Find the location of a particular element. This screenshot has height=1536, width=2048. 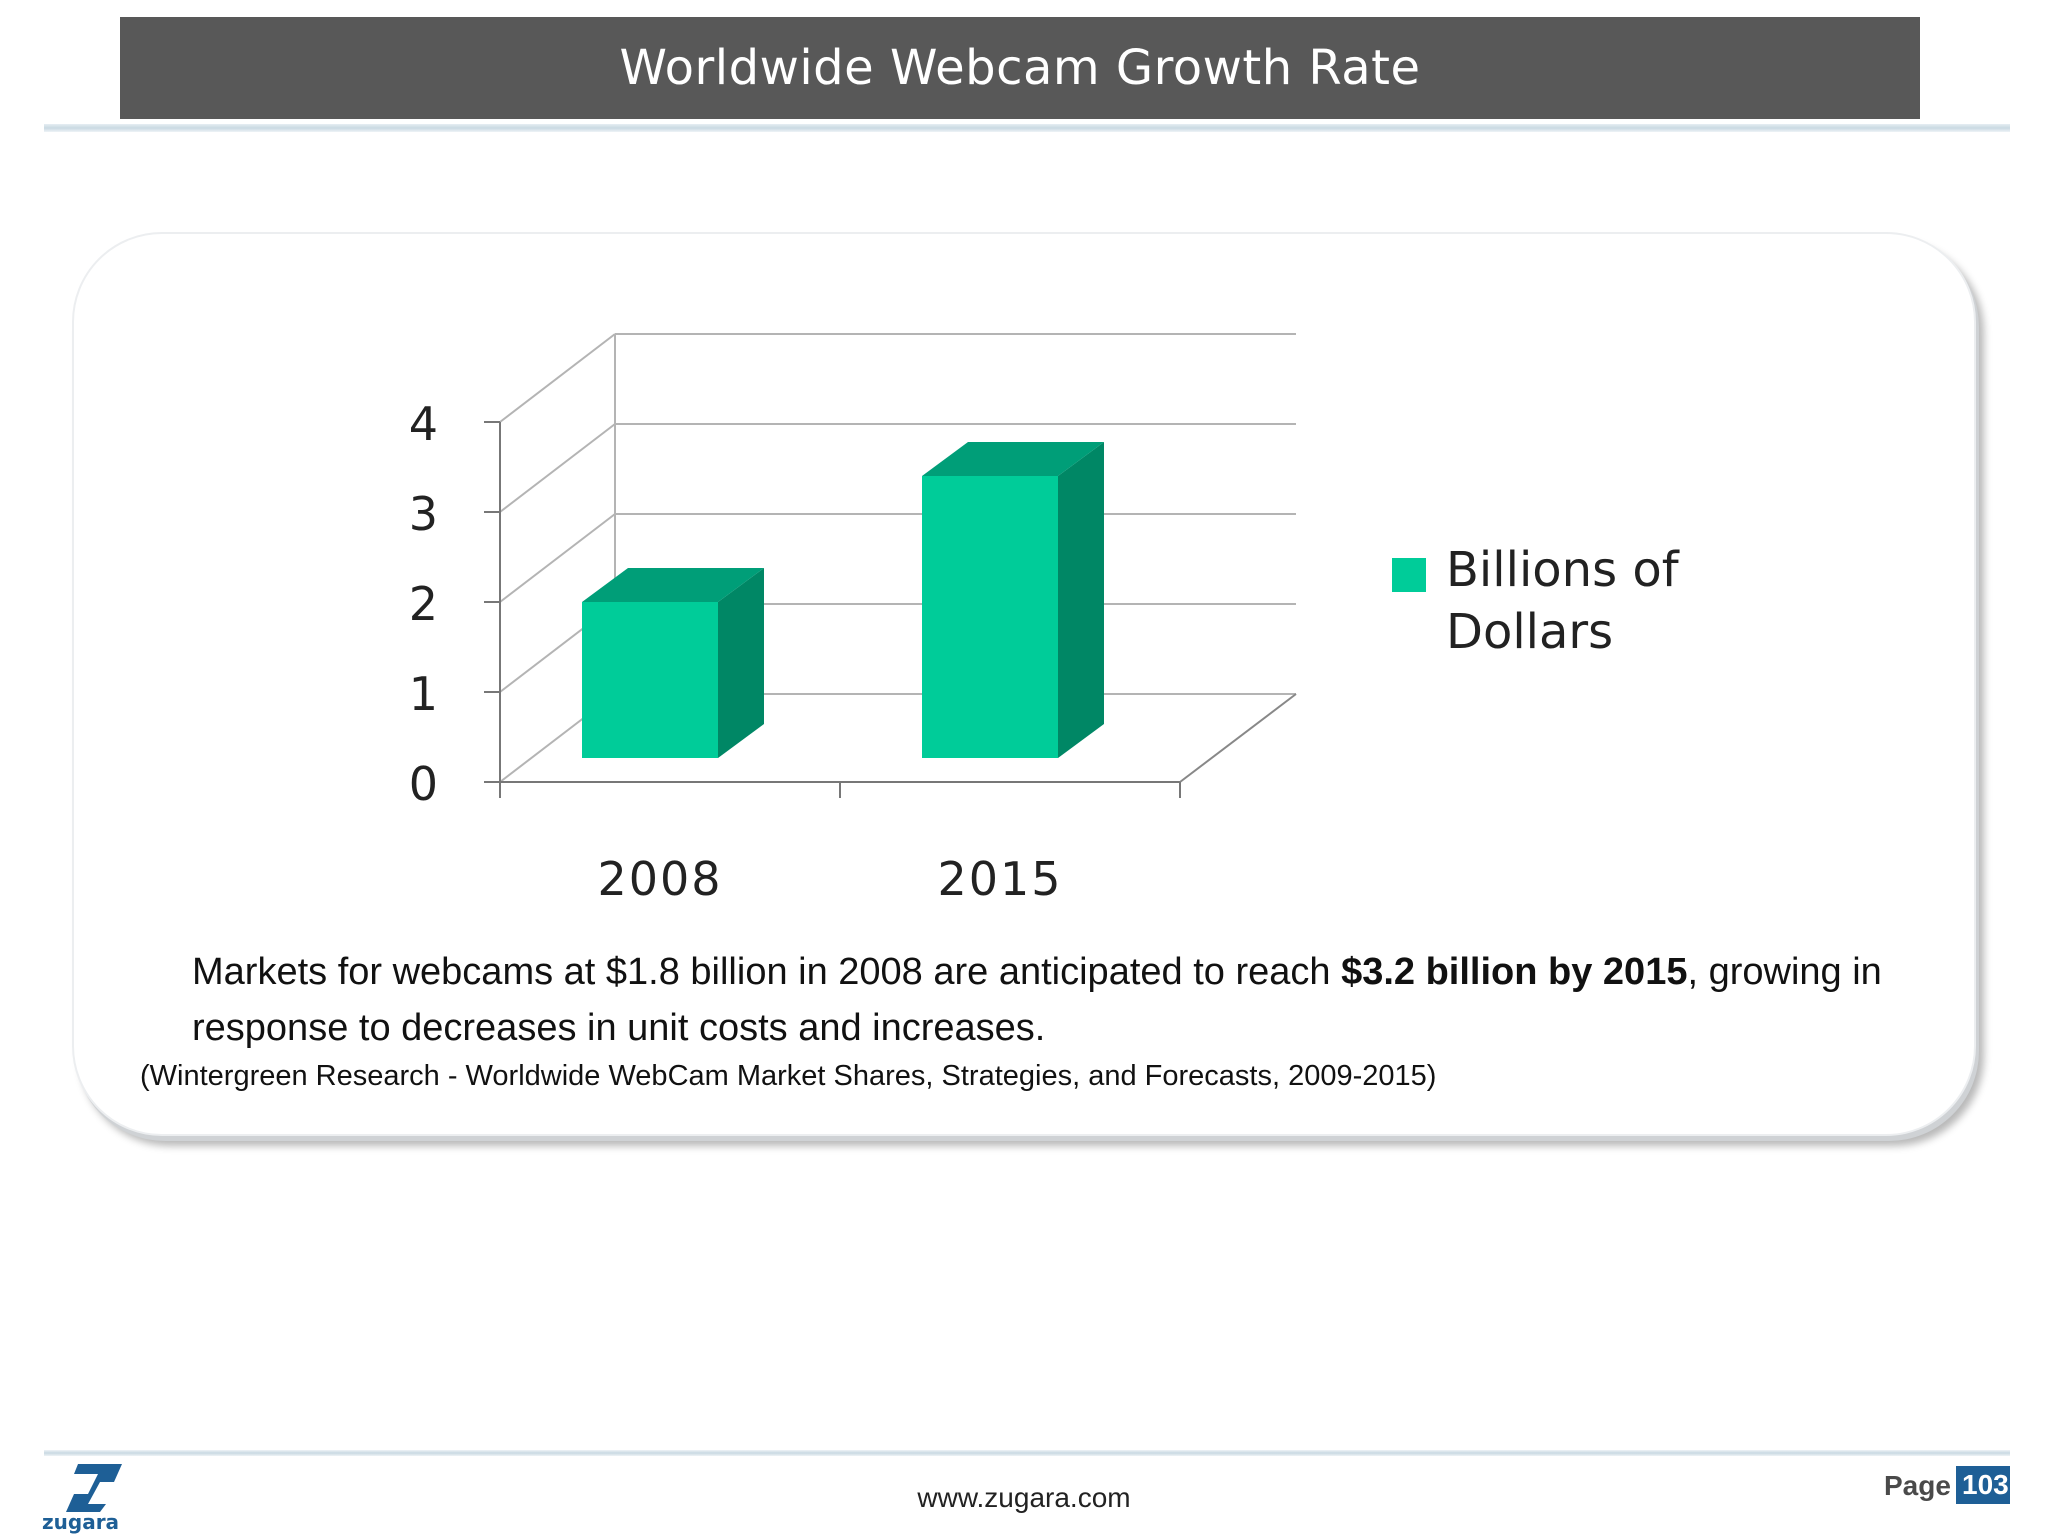

zugara-logo-icon is located at coordinates (94, 1488).